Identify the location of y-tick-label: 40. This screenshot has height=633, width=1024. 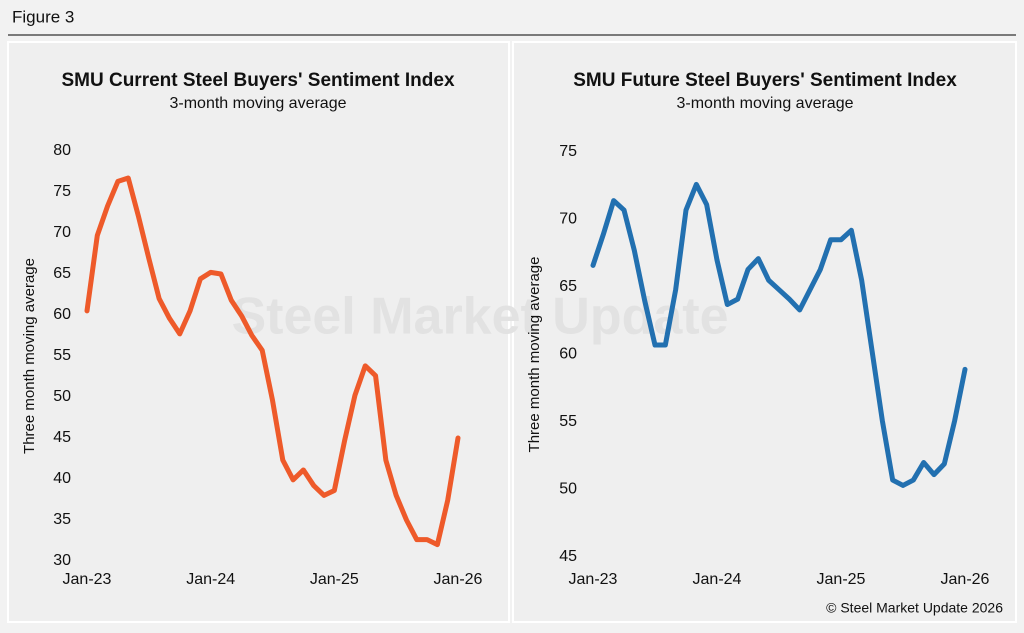
(62, 478).